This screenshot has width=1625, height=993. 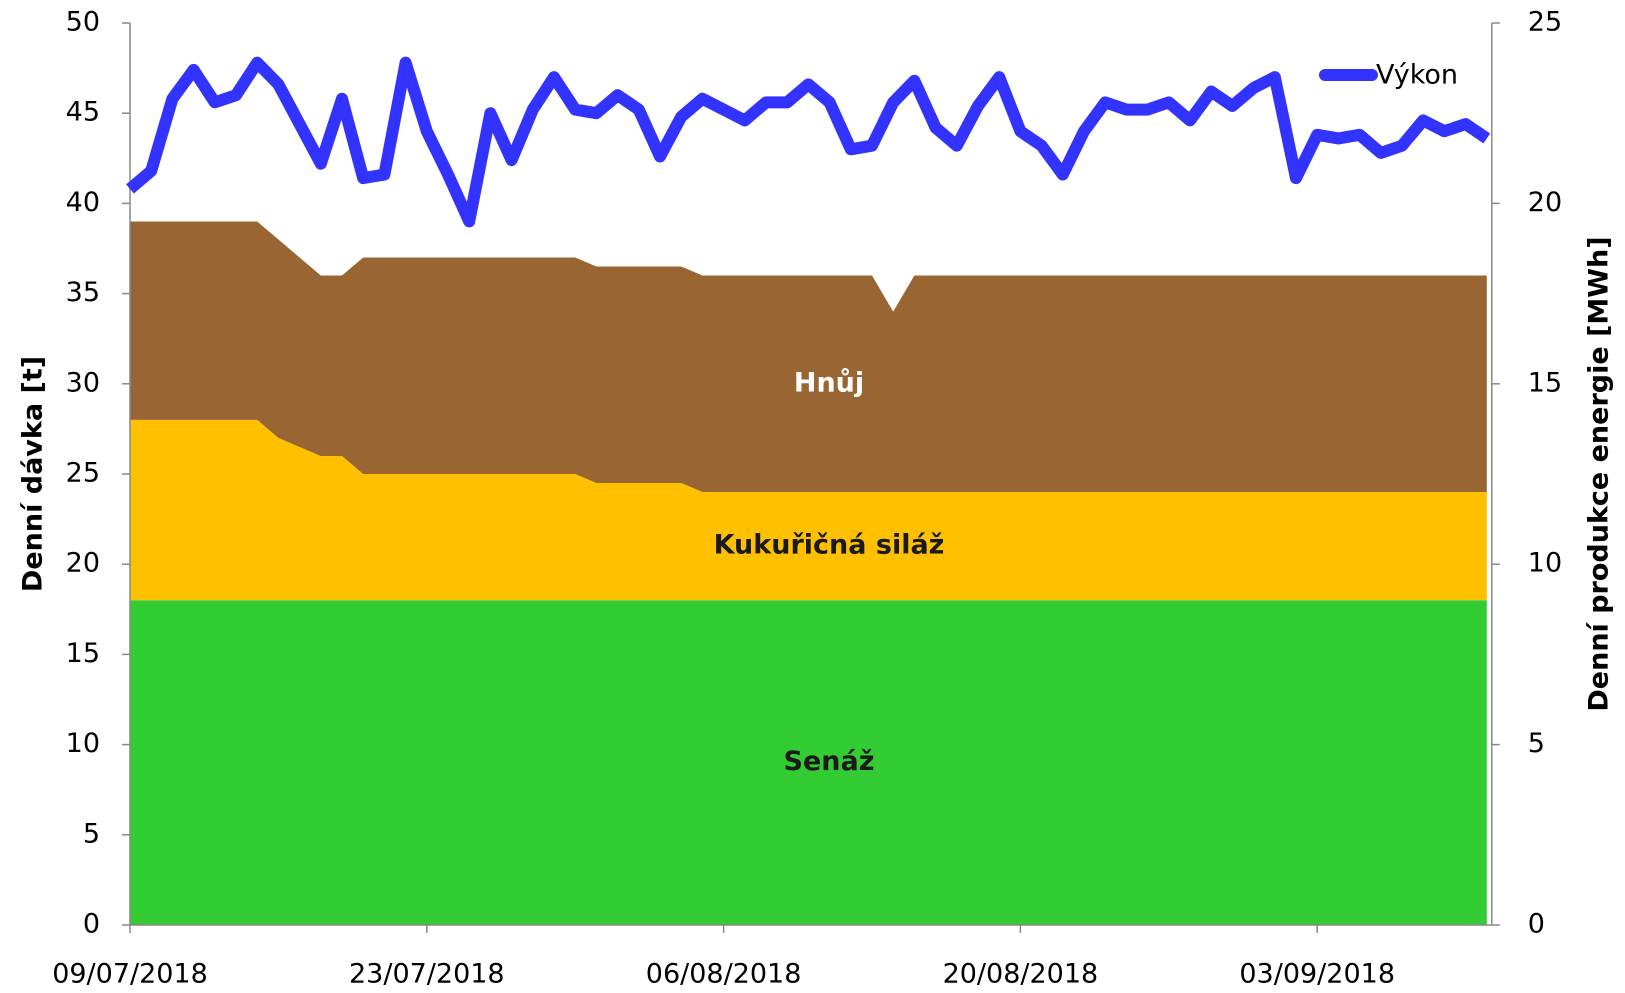 What do you see at coordinates (427, 974) in the screenshot?
I see `x-tick-label: 23/07/2018` at bounding box center [427, 974].